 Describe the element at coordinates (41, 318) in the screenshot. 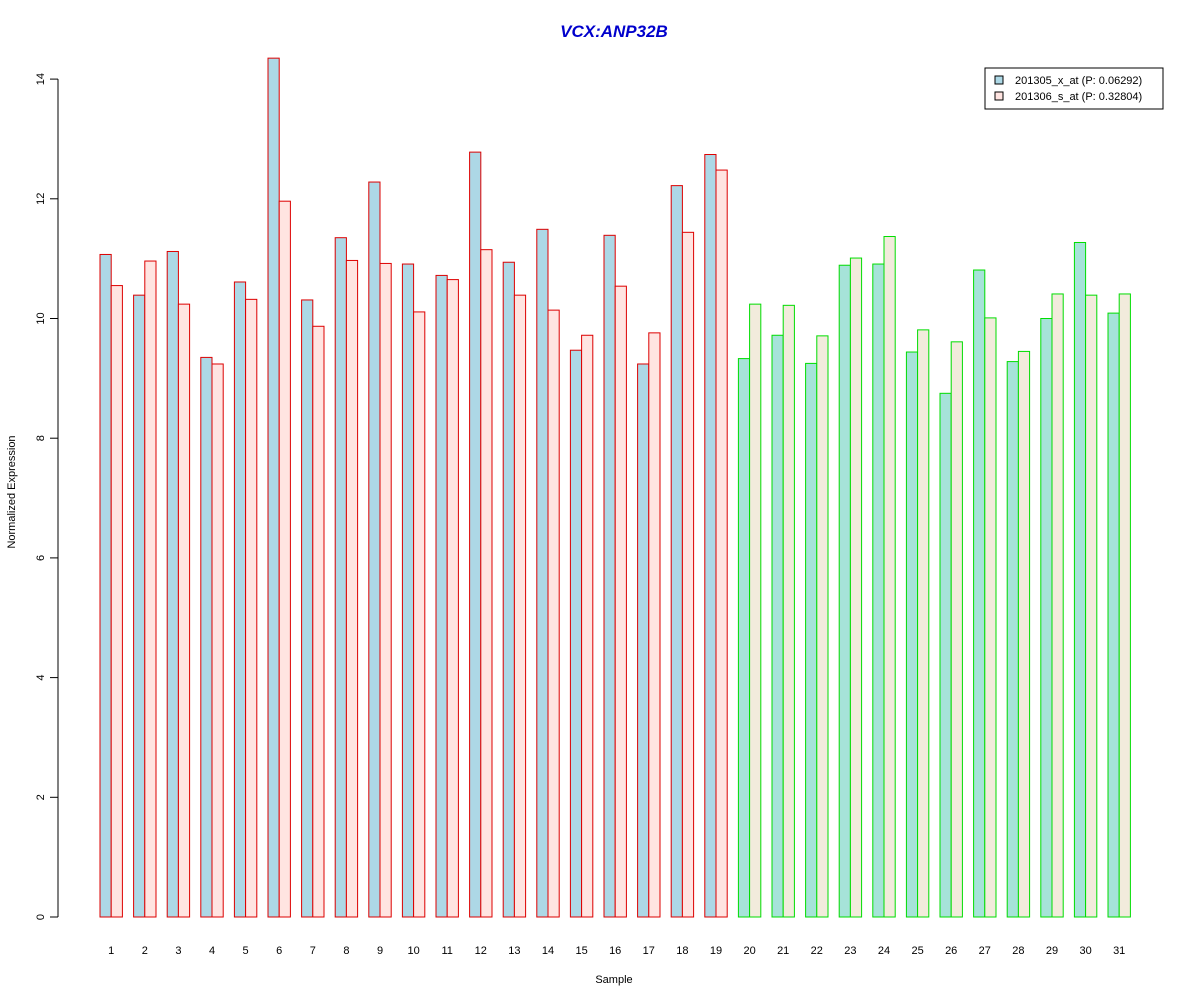

I see `y-tick-label: 10` at that location.